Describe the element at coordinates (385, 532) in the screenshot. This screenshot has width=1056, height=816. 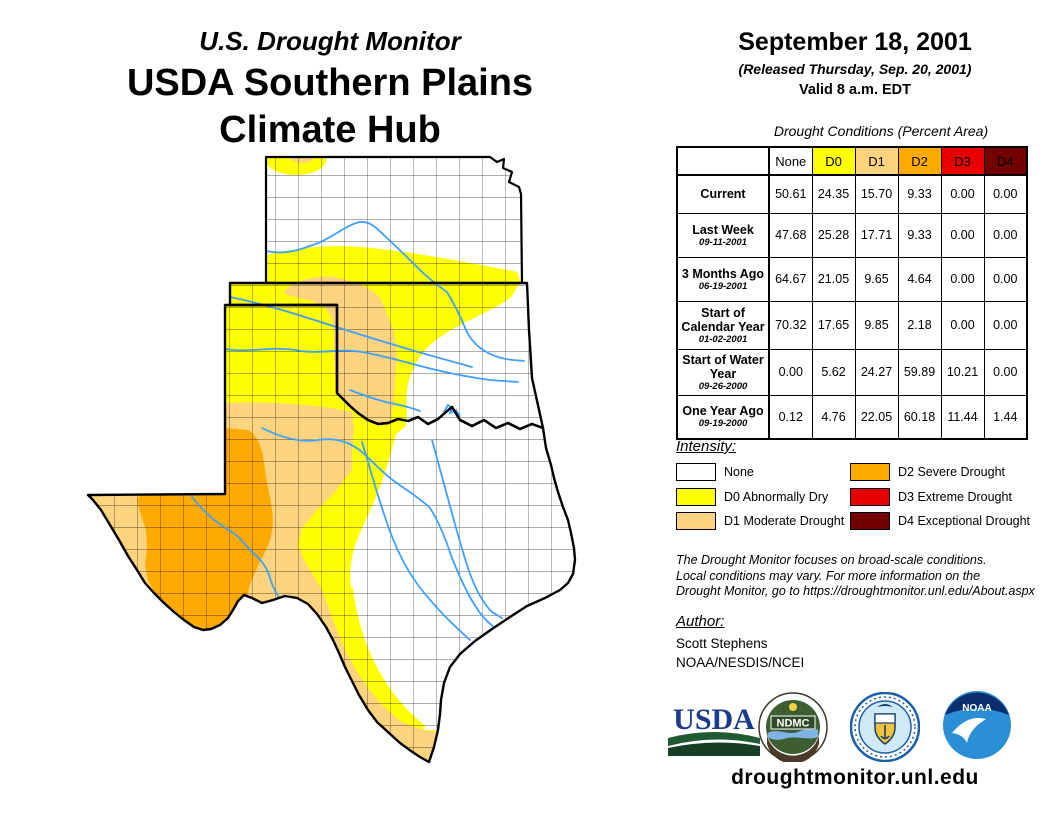
I see `red-river-headwaters` at that location.